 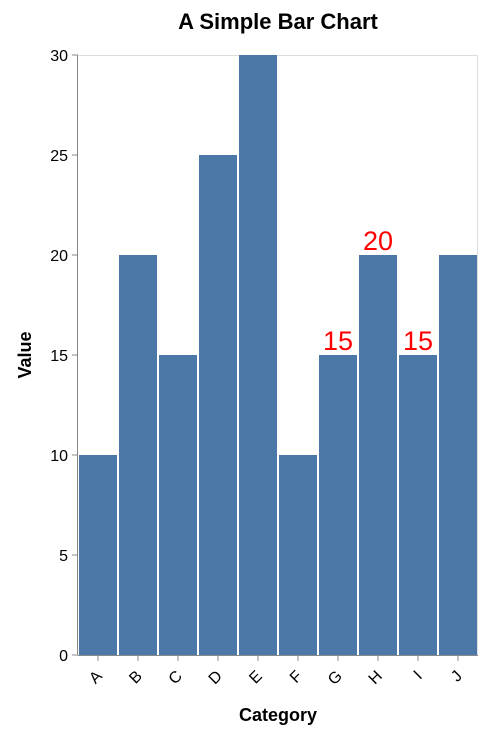 I want to click on x-tick-label-G: G, so click(x=335, y=678).